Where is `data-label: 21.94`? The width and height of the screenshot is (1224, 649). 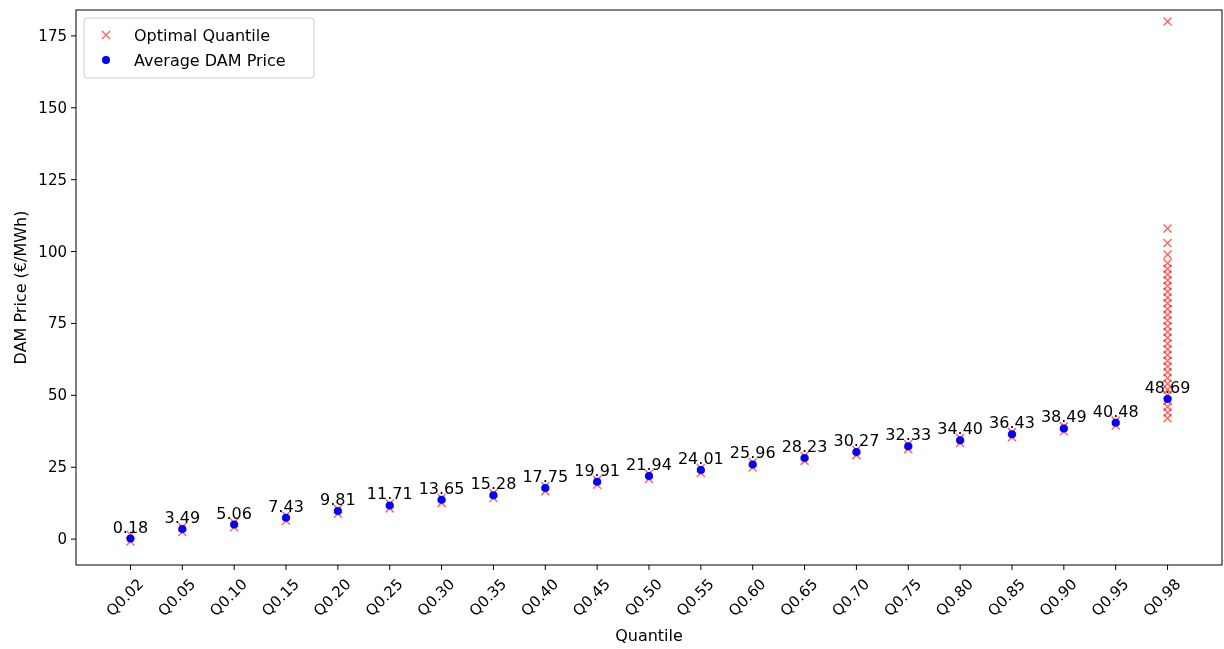 data-label: 21.94 is located at coordinates (649, 465).